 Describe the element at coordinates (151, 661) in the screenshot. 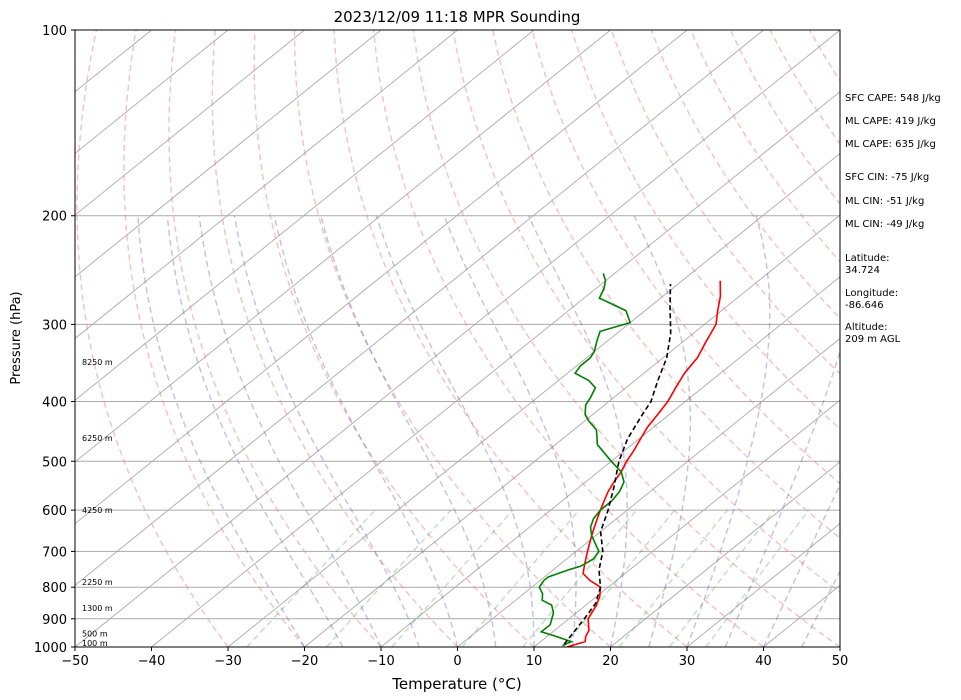

I see `x-tick-label: −40` at that location.